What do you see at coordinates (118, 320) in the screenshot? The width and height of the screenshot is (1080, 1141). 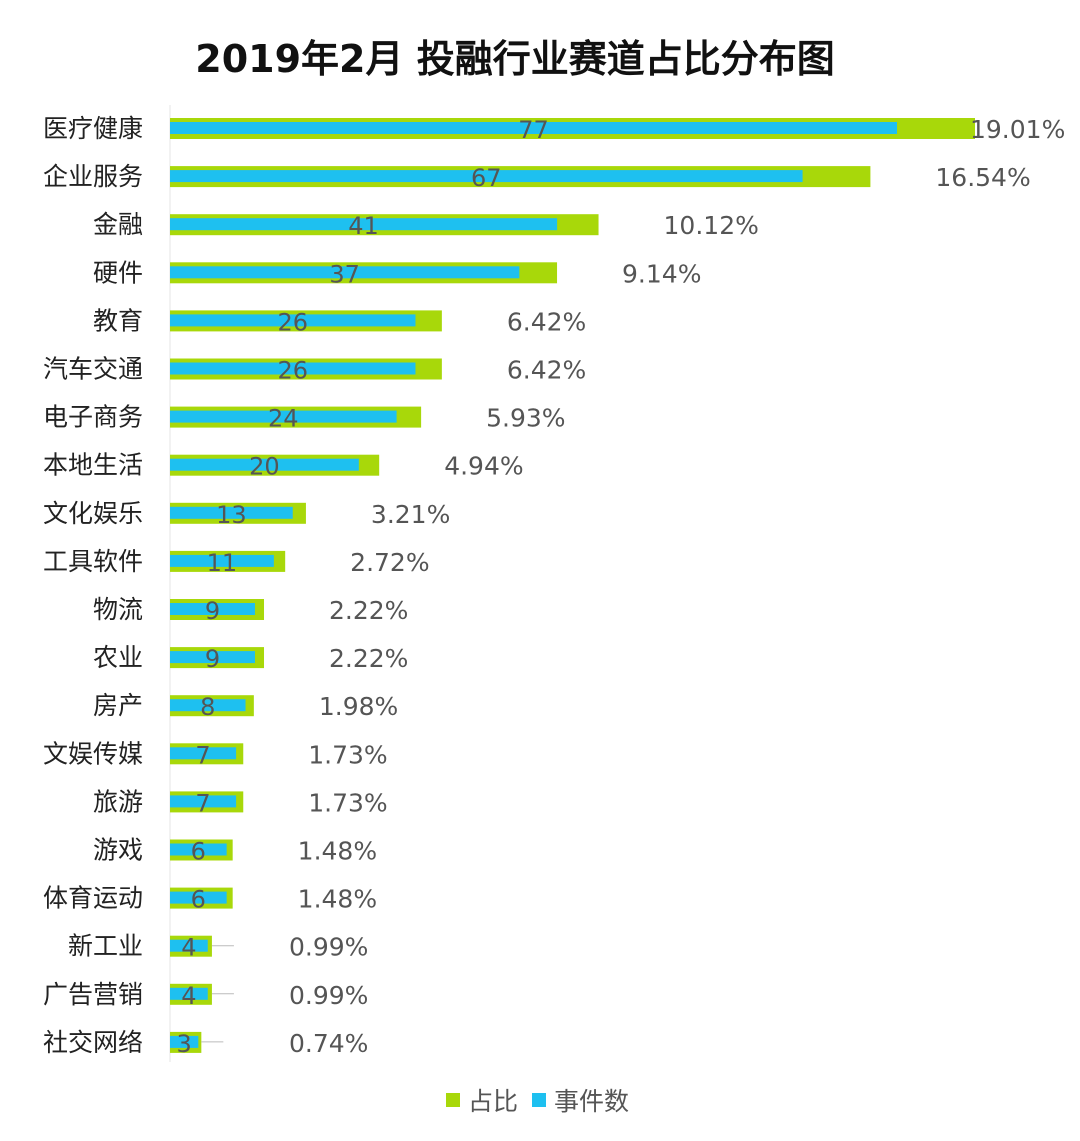 I see `category-label: 教育` at bounding box center [118, 320].